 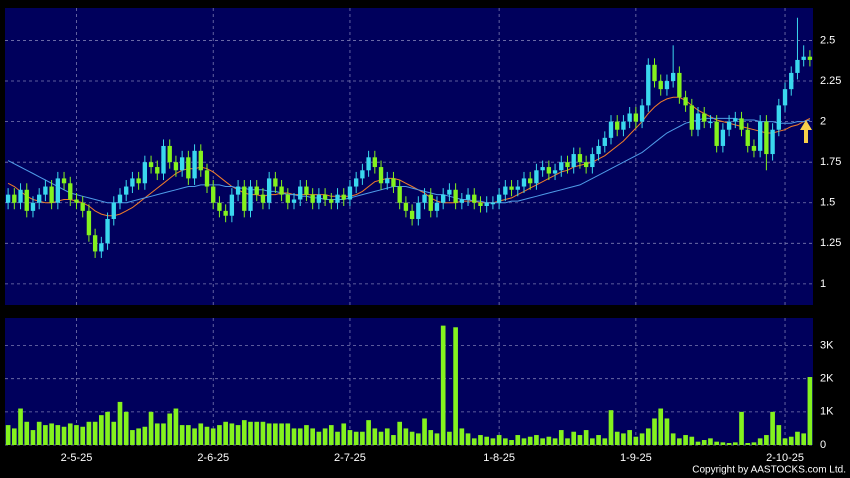 I want to click on x-tick-label: 1-9-25, so click(x=636, y=458).